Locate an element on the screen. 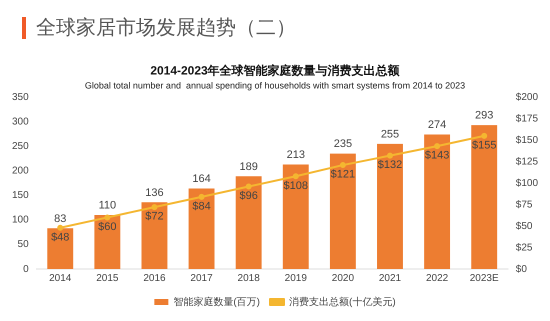  data-label: 189 is located at coordinates (248, 166).